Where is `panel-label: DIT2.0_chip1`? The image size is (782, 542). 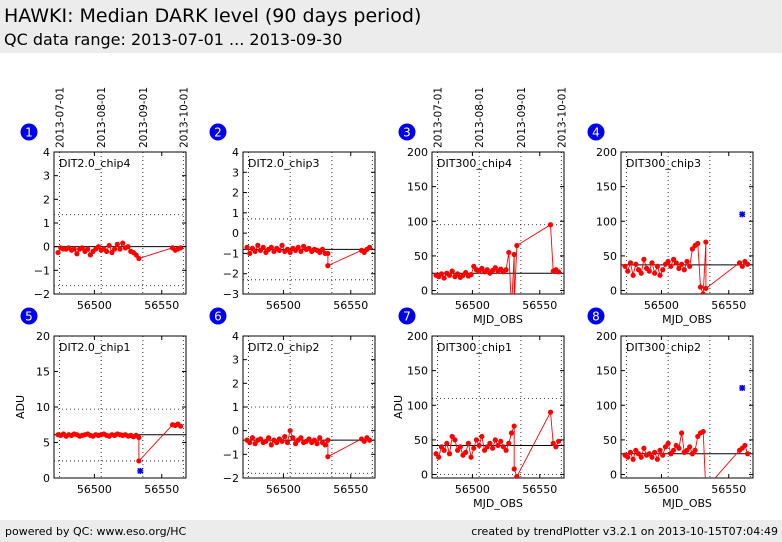
panel-label: DIT2.0_chip1 is located at coordinates (94, 347).